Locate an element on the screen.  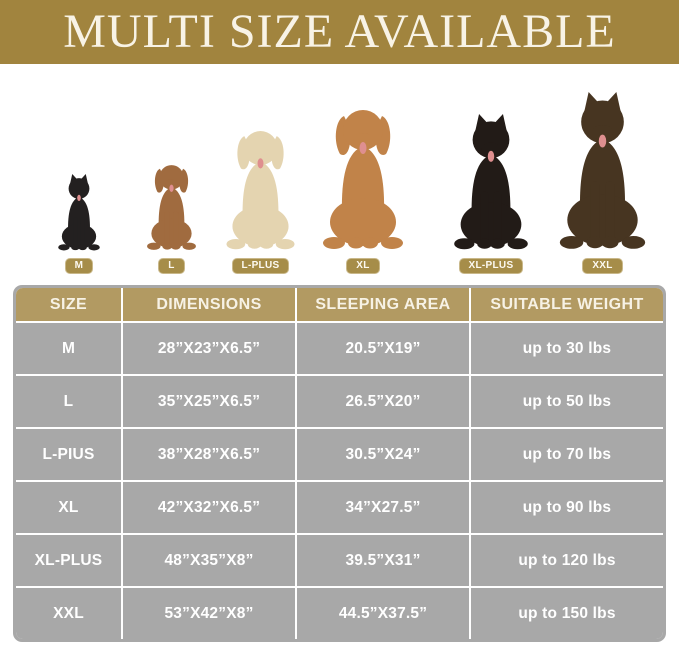
dimensions-cell: 28”X23”X6.5” is located at coordinates (209, 348).